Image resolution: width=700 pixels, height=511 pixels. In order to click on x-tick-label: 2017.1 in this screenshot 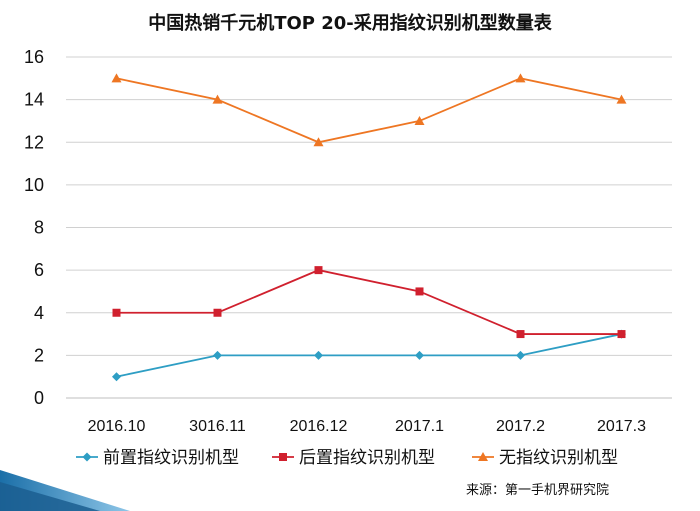, I will do `click(419, 426)`.